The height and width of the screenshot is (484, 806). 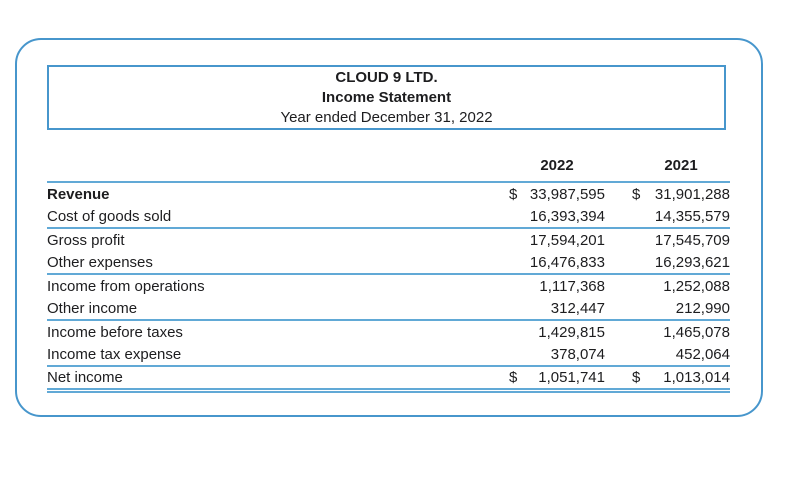 I want to click on amount-2022: 17,594,201, so click(x=557, y=240).